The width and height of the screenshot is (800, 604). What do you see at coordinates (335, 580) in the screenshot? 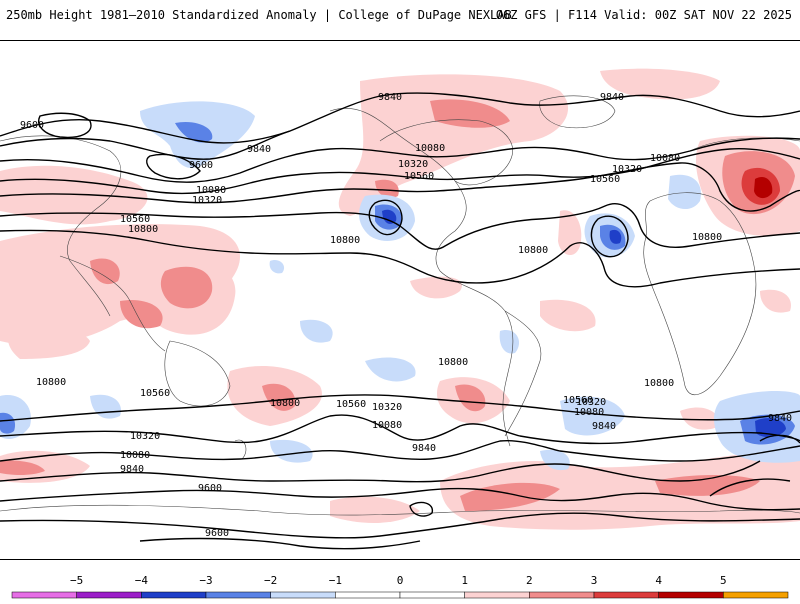
I see `colorbar-tick-label: −1` at bounding box center [335, 580].